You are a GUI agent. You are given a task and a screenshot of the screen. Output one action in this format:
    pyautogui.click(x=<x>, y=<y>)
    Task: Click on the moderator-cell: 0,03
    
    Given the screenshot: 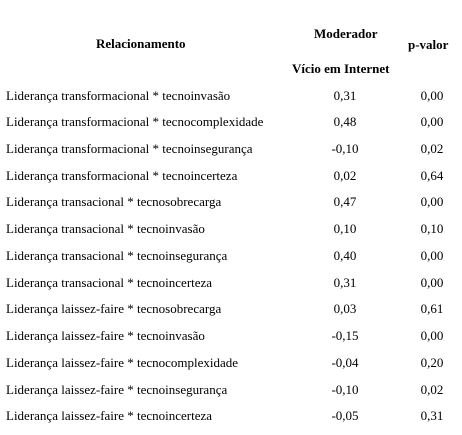 What is the action you would take?
    pyautogui.click(x=345, y=308)
    